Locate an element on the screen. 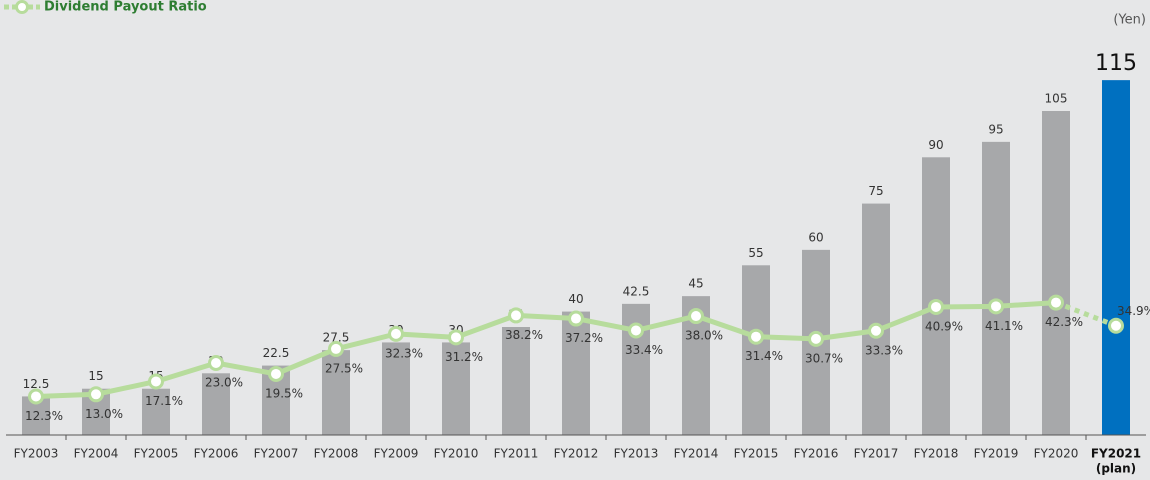 This screenshot has width=1150, height=480. ratio-value-label: 38.2% is located at coordinates (524, 335).